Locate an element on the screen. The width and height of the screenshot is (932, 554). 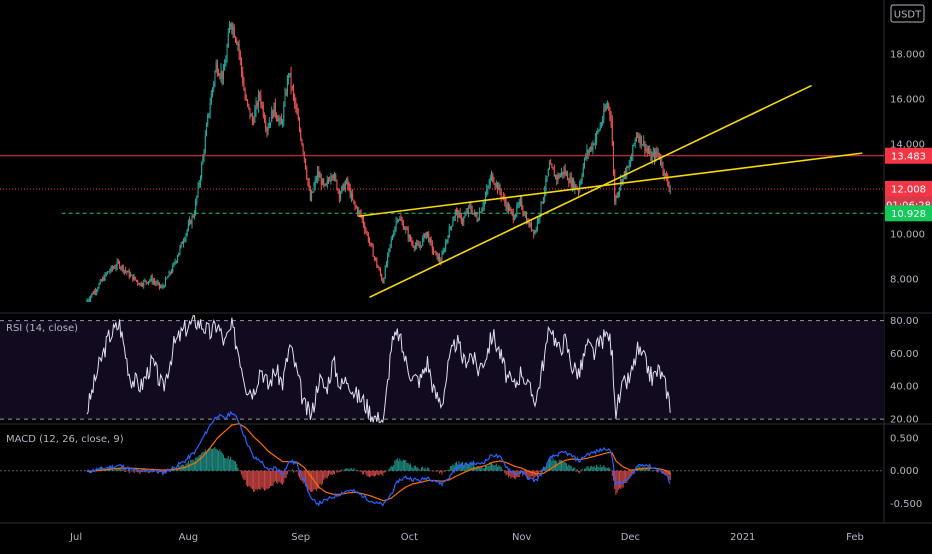
time-tick-label: 2021 is located at coordinates (742, 537).